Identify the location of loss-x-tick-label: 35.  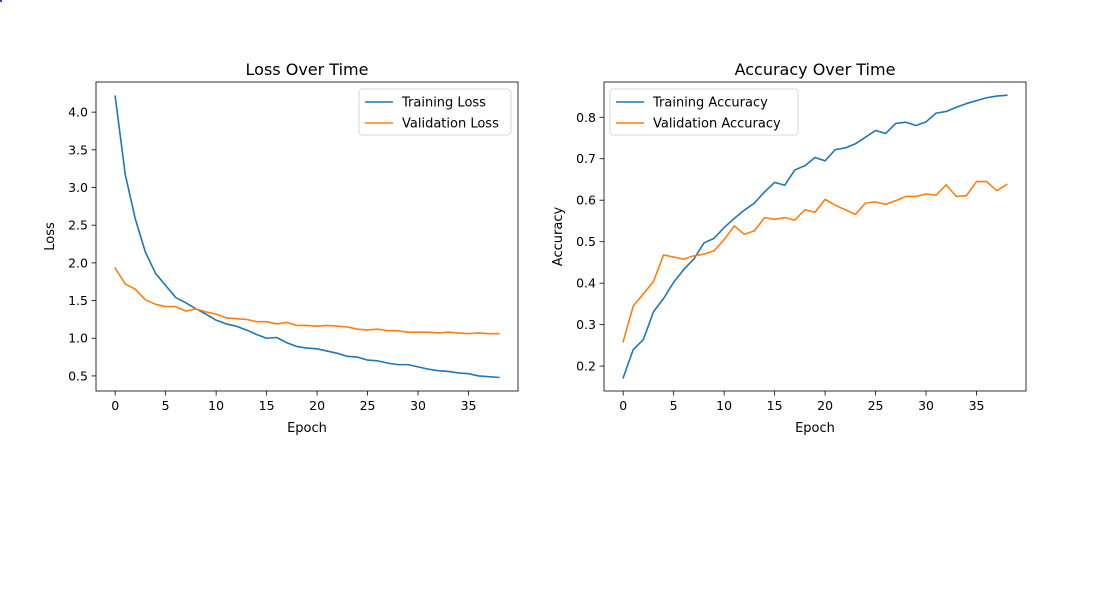
(469, 405).